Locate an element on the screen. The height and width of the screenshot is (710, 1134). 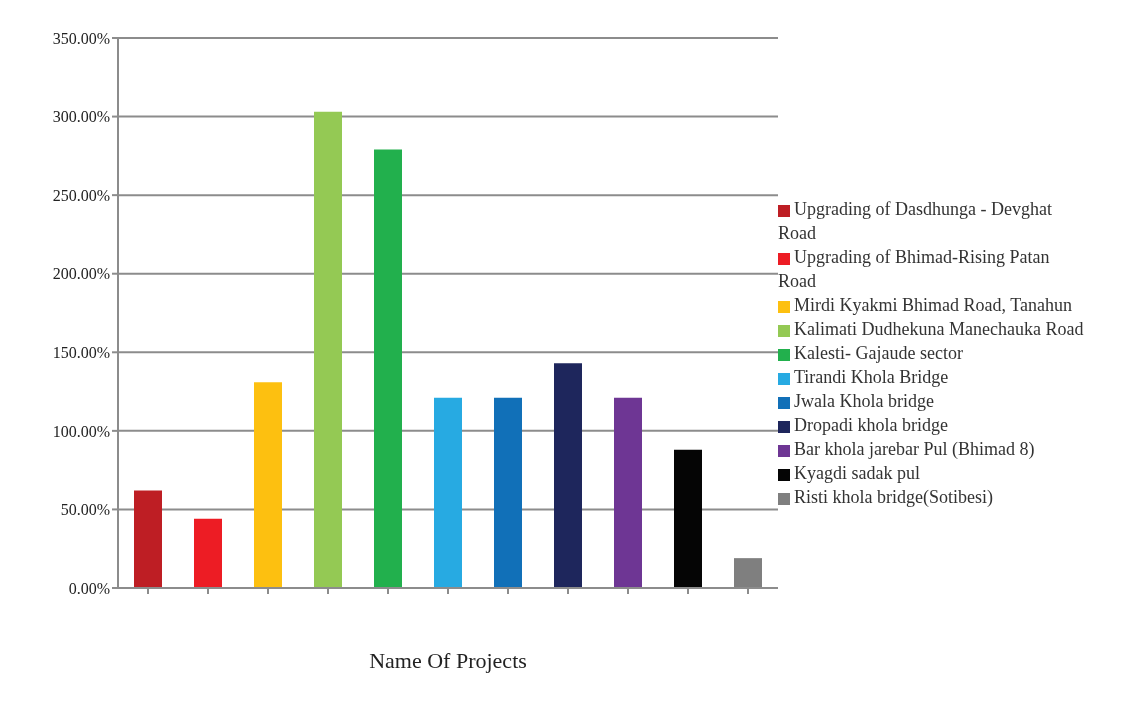
legend-label: Kalimati Dudhekuna Manechauka Road is located at coordinates (939, 329).